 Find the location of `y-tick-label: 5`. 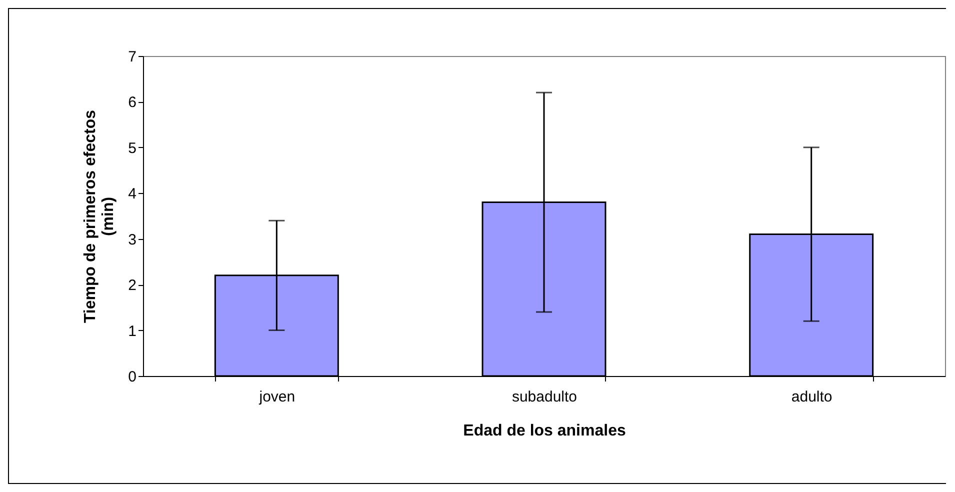

y-tick-label: 5 is located at coordinates (132, 148).